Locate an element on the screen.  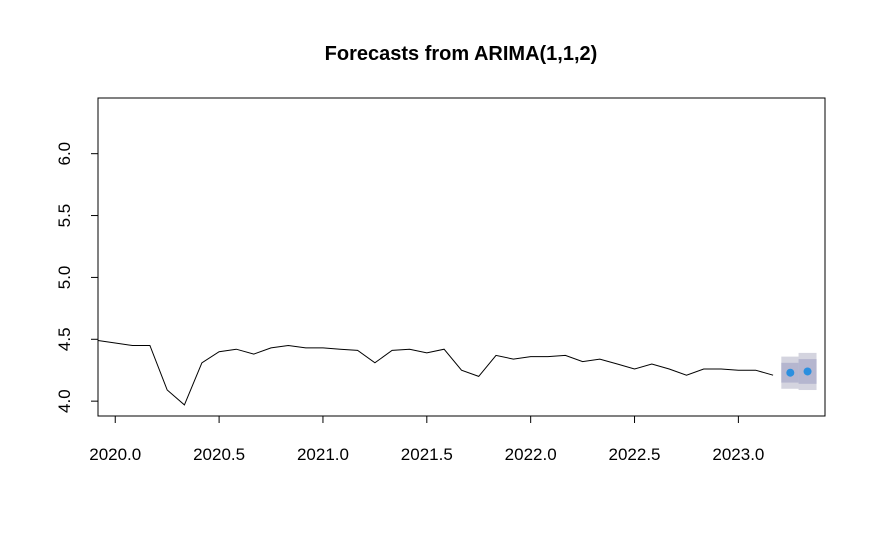
y-tick-label: 5.5 is located at coordinates (64, 216).